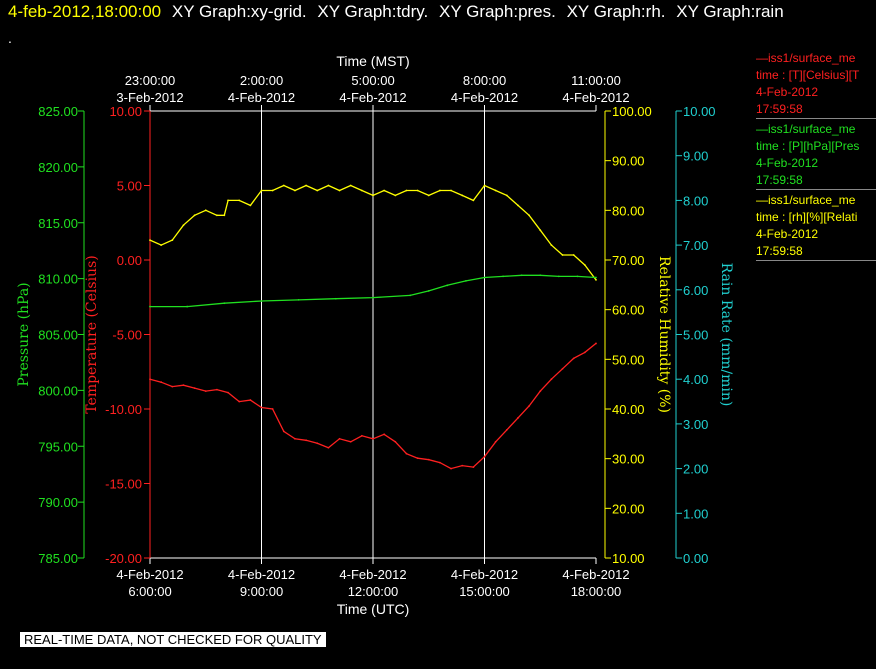 Image resolution: width=876 pixels, height=669 pixels. Describe the element at coordinates (497, 11) in the screenshot. I see `graph-label-pres: XY Graph:pres.` at that location.